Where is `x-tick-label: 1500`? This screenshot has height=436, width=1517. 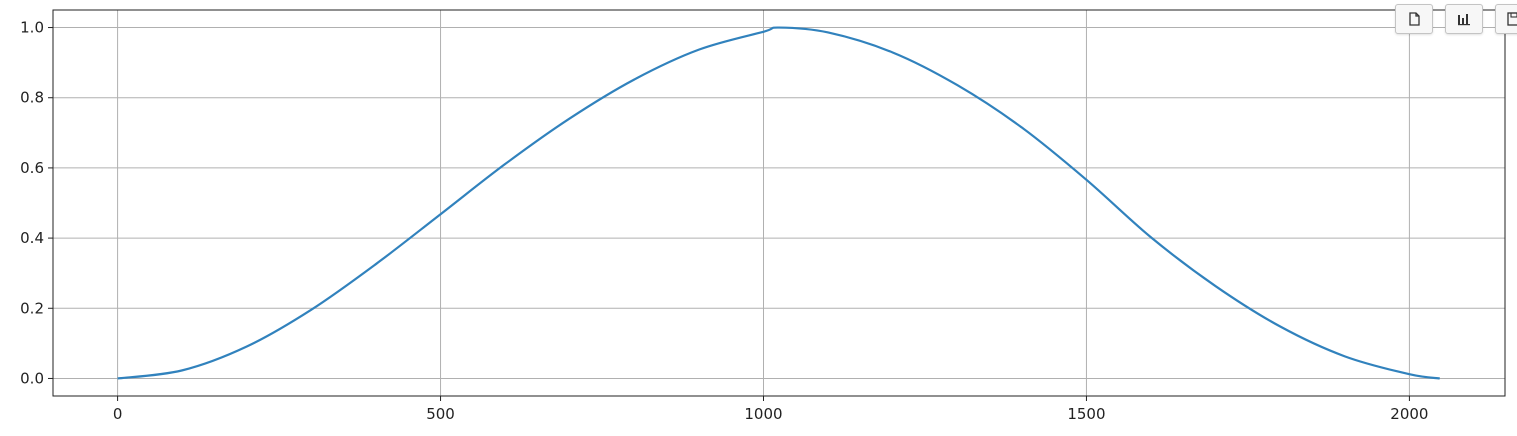
x-tick-label: 1500 is located at coordinates (1086, 414).